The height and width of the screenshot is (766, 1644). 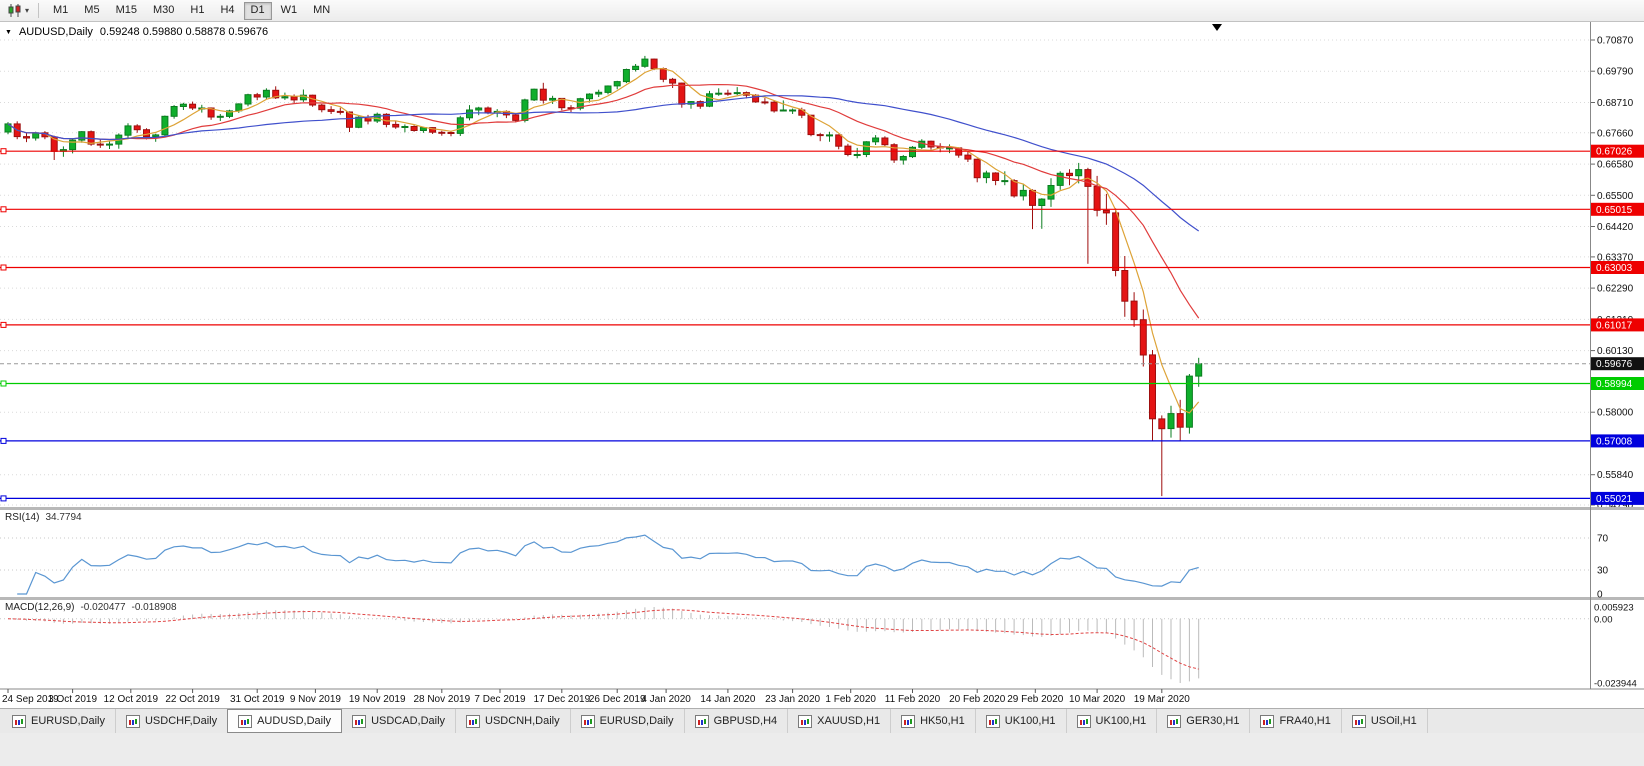 I want to click on svg-text: 0.70870, so click(x=1615, y=41).